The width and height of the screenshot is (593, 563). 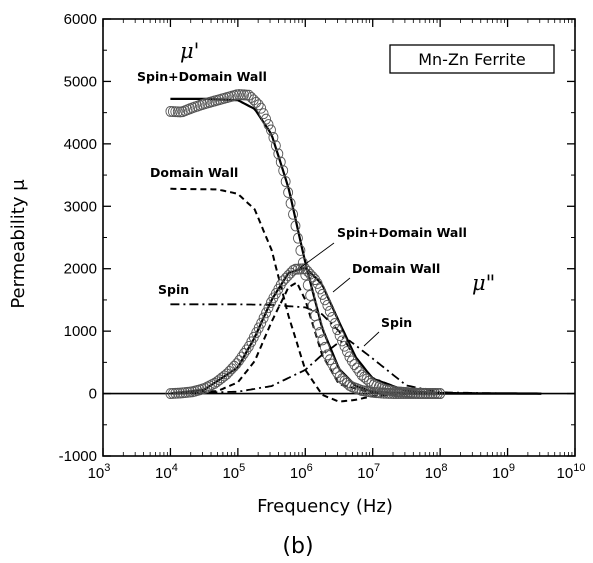 I want to click on x-tick-label: 10⁴, so click(x=166, y=472).